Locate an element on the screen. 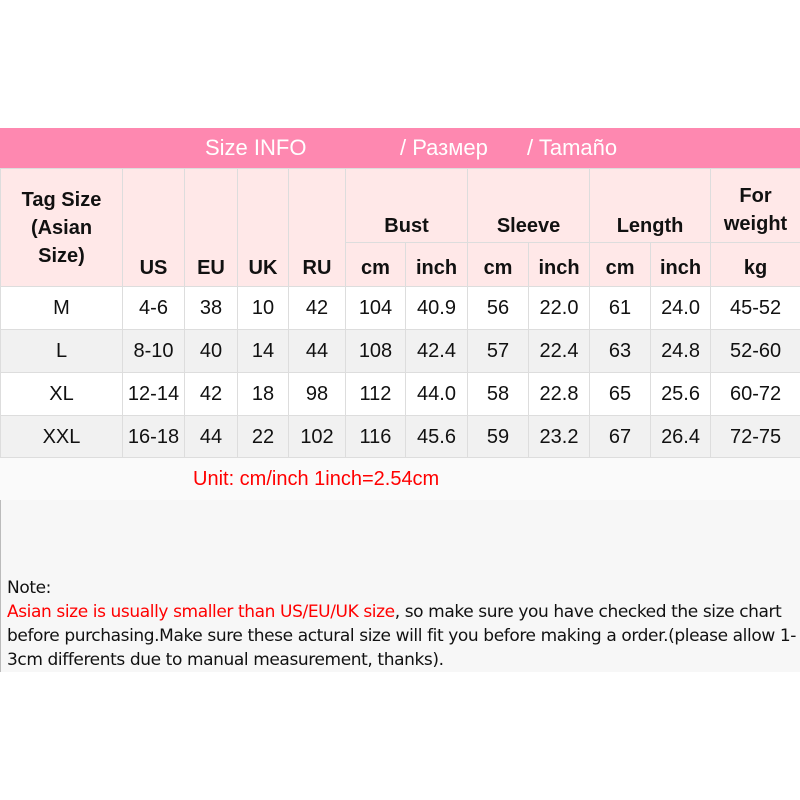 This screenshot has height=800, width=800. table-cell: 24.0 is located at coordinates (681, 308).